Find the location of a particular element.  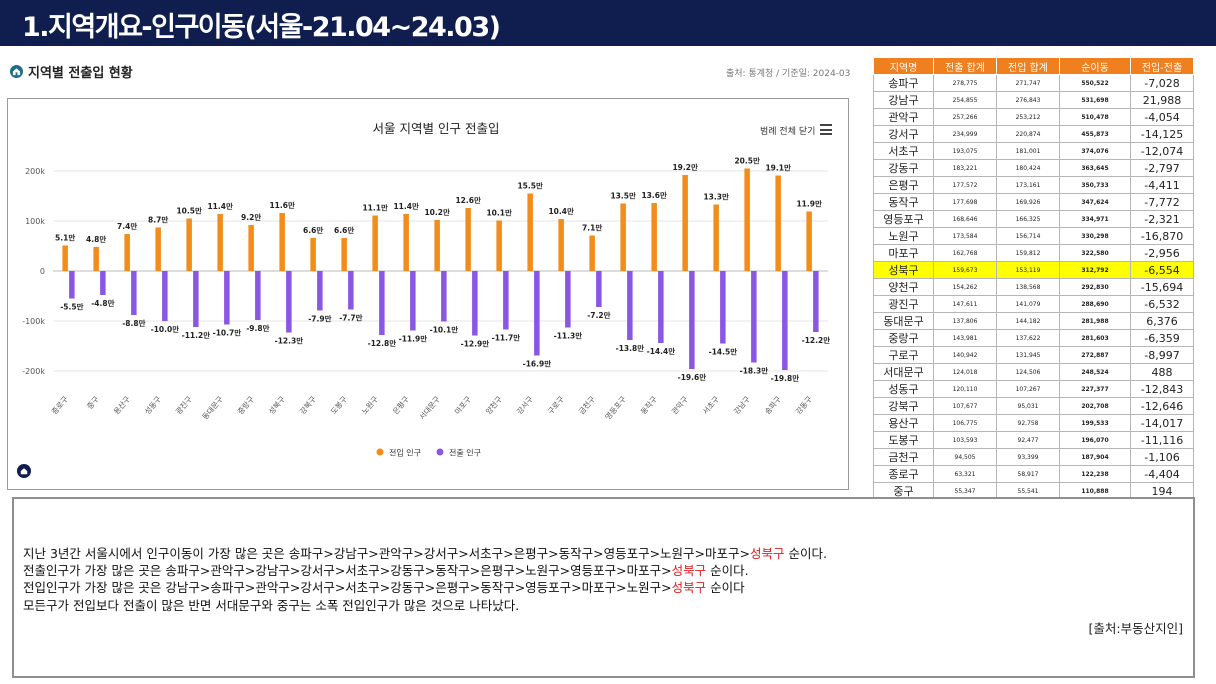

data-label: 11.1만 is located at coordinates (375, 208).